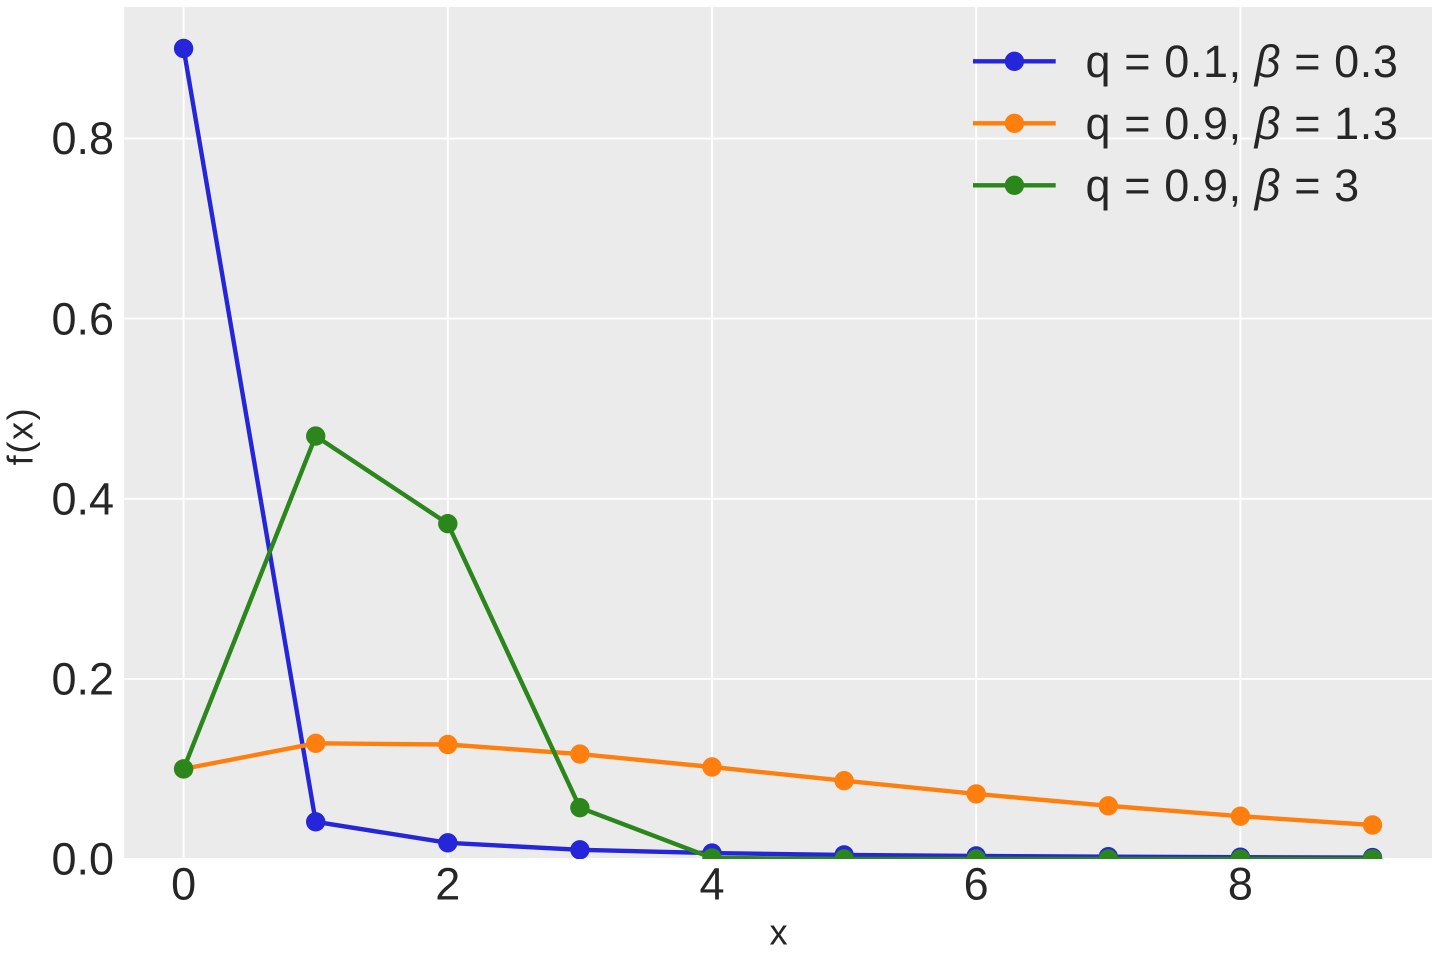 This screenshot has width=1440, height=960. Describe the element at coordinates (82, 679) in the screenshot. I see `svg-text: 0.2` at that location.